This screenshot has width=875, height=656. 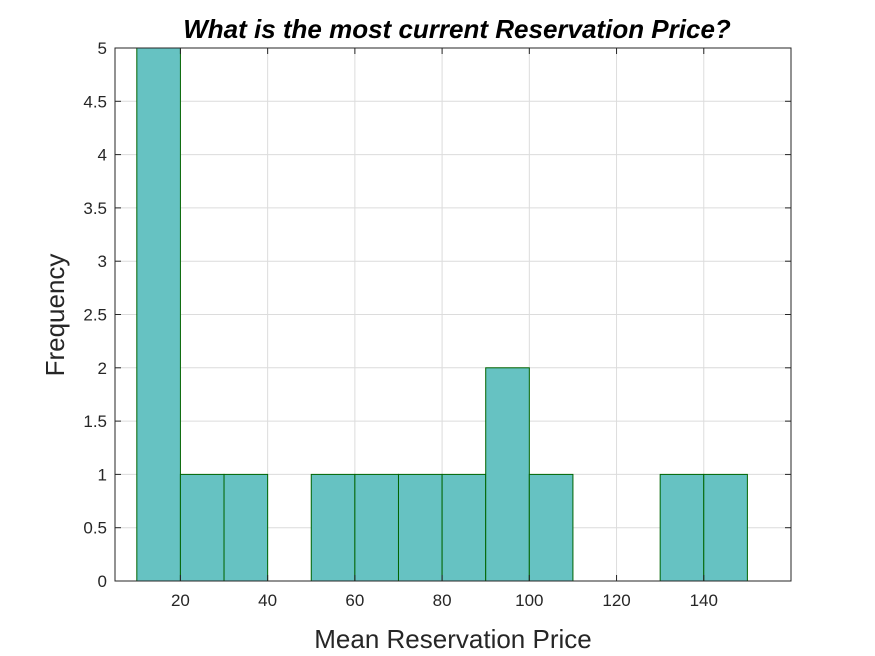 What do you see at coordinates (180, 600) in the screenshot?
I see `x-tick-label: 20` at bounding box center [180, 600].